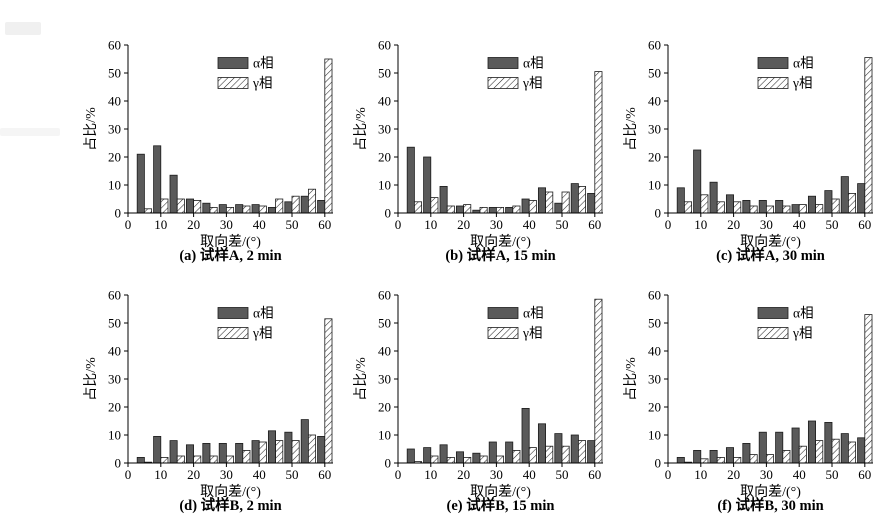  Describe the element at coordinates (774, 135) in the screenshot. I see `bars-group` at that location.